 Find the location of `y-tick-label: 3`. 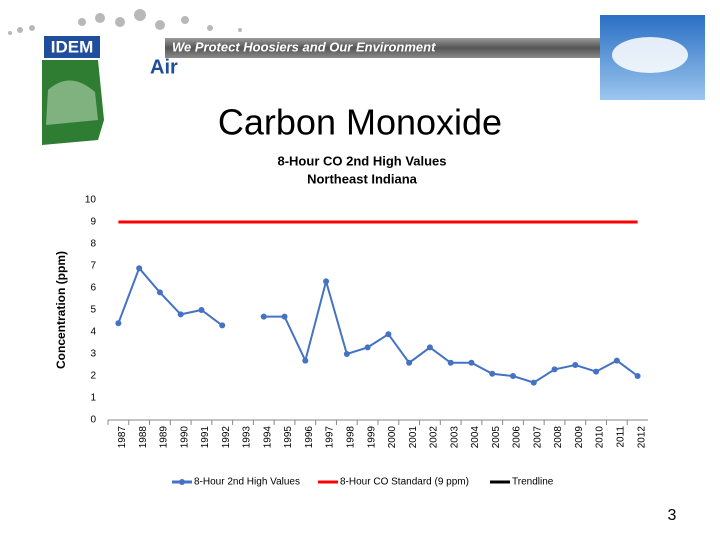

y-tick-label: 3 is located at coordinates (93, 354).